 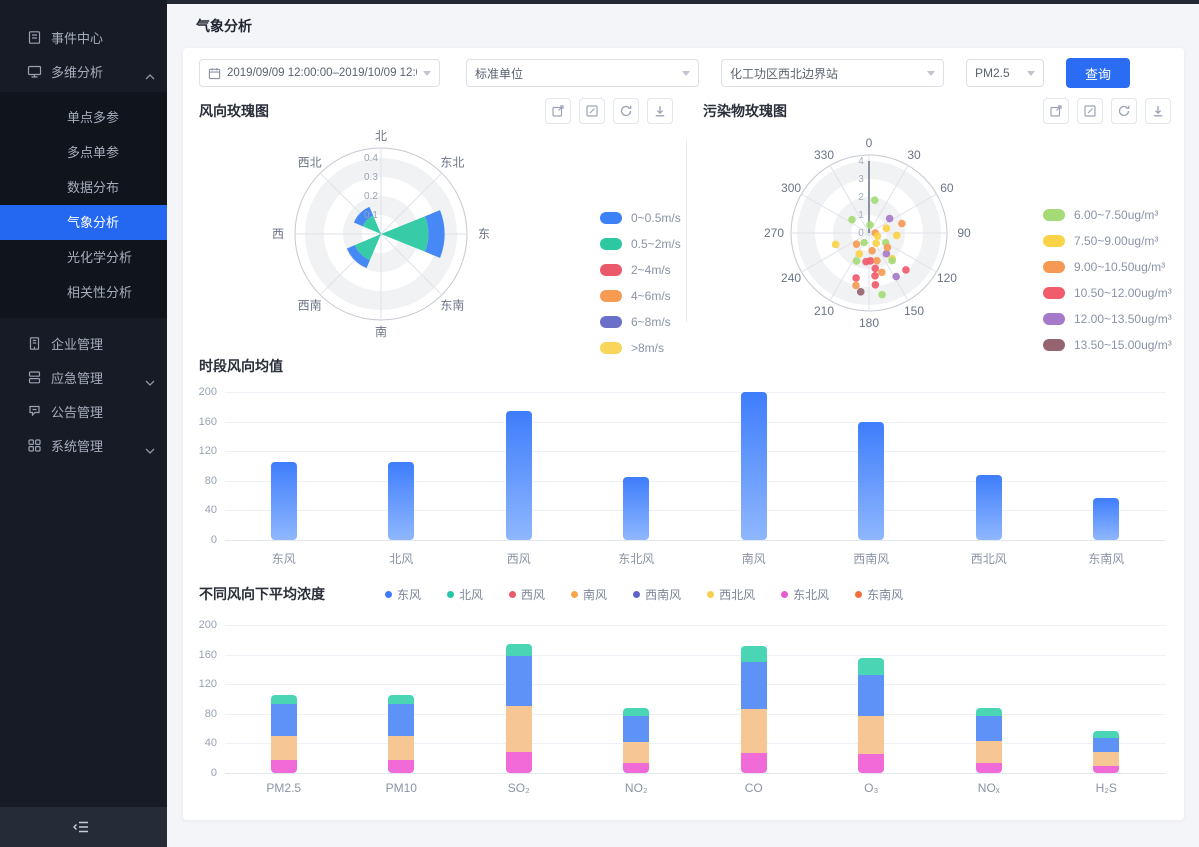 I want to click on date-range-picker: 2019/09/09 12:00:00–2019/10/09 12:00:00, so click(x=319, y=73).